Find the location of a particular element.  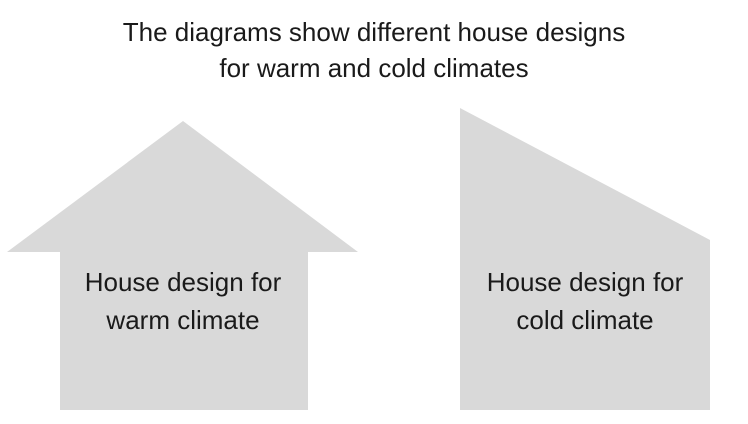

cold-house-label-line-1: House design for is located at coordinates (585, 282).